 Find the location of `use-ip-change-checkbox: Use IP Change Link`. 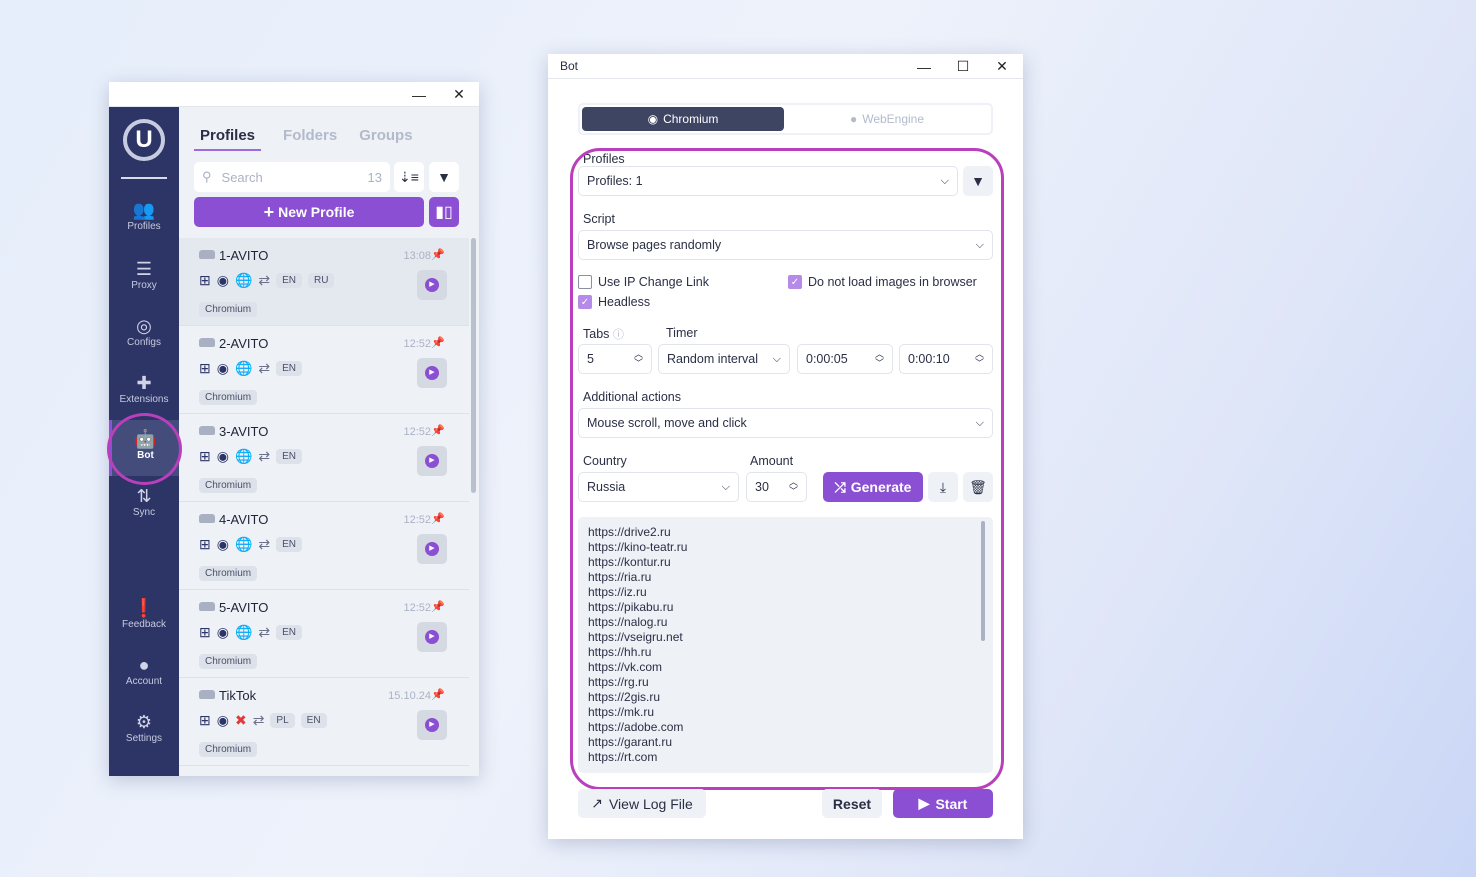

use-ip-change-checkbox: Use IP Change Link is located at coordinates (643, 282).